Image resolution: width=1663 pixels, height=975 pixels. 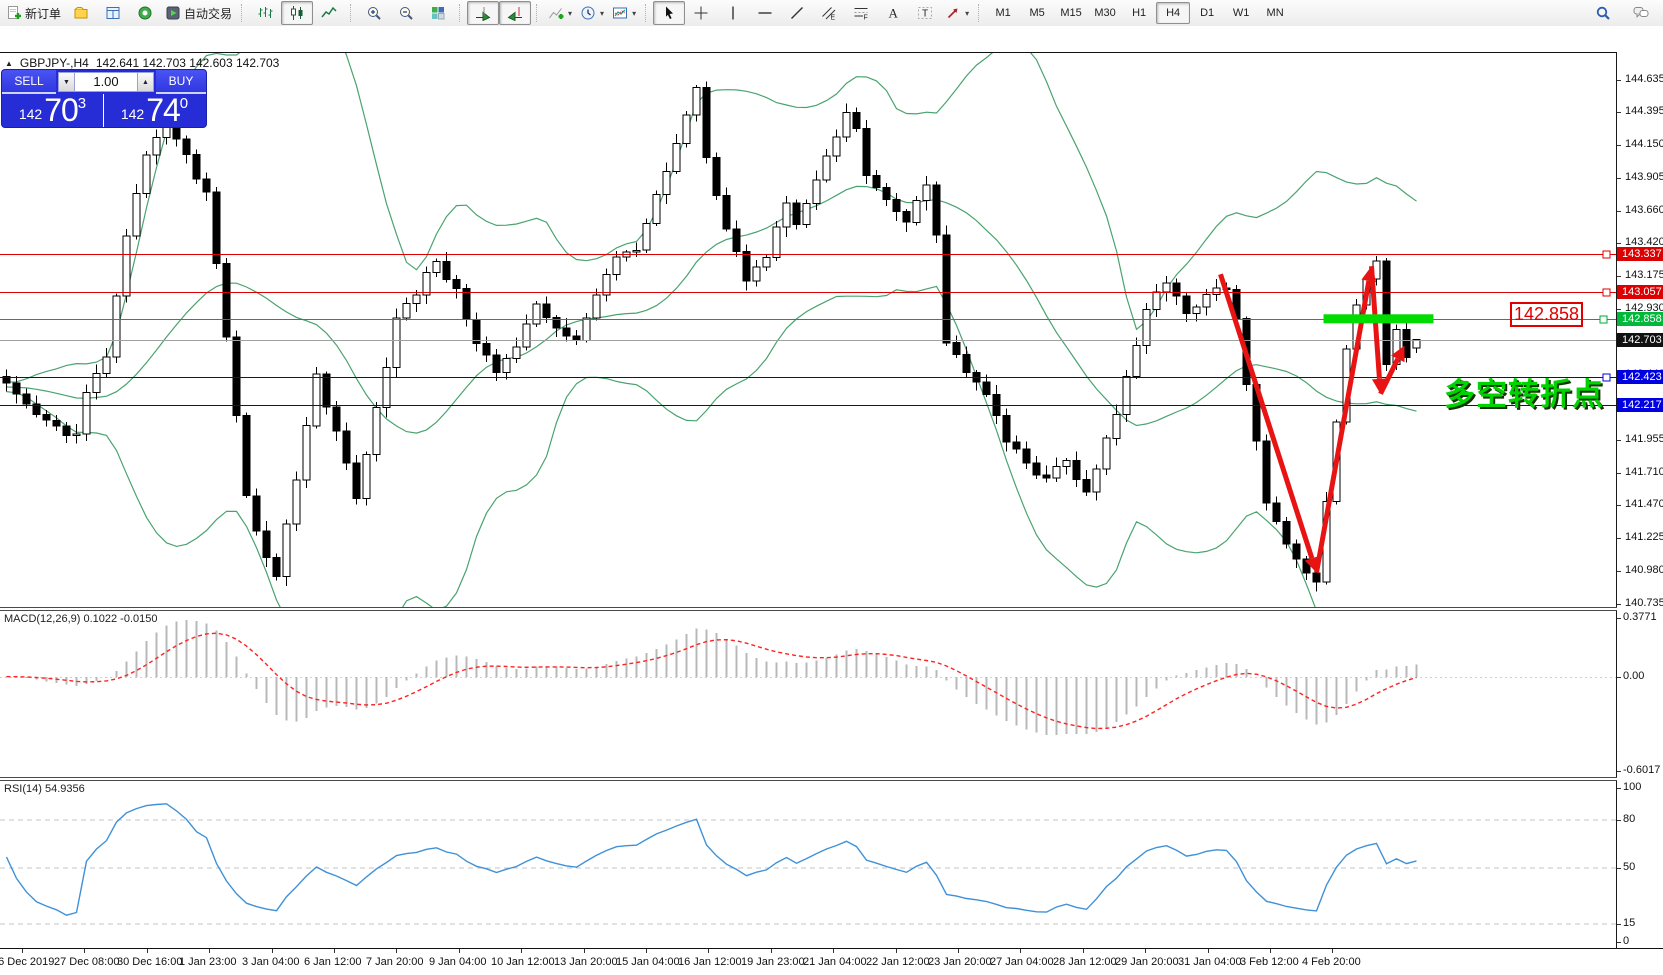 I want to click on rsi-axis-label: 50, so click(x=1629, y=867).